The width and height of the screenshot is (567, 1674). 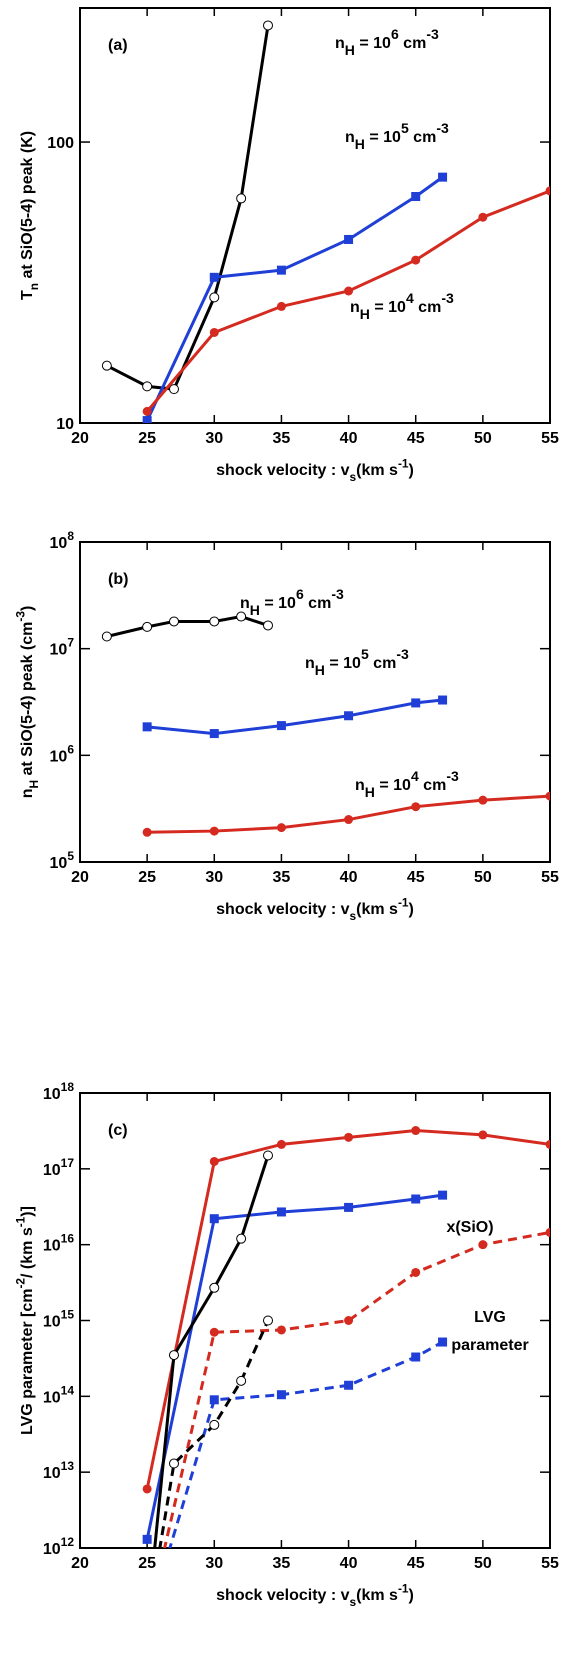 What do you see at coordinates (58, 1470) in the screenshot?
I see `y-tick-label: 1013` at bounding box center [58, 1470].